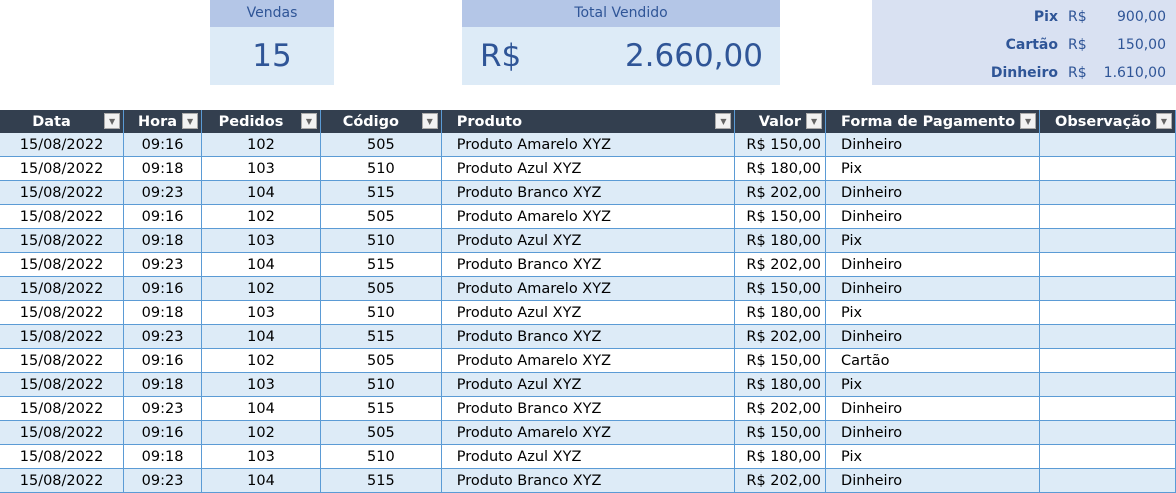  What do you see at coordinates (62, 121) in the screenshot?
I see `column-header: Data ▼` at bounding box center [62, 121].